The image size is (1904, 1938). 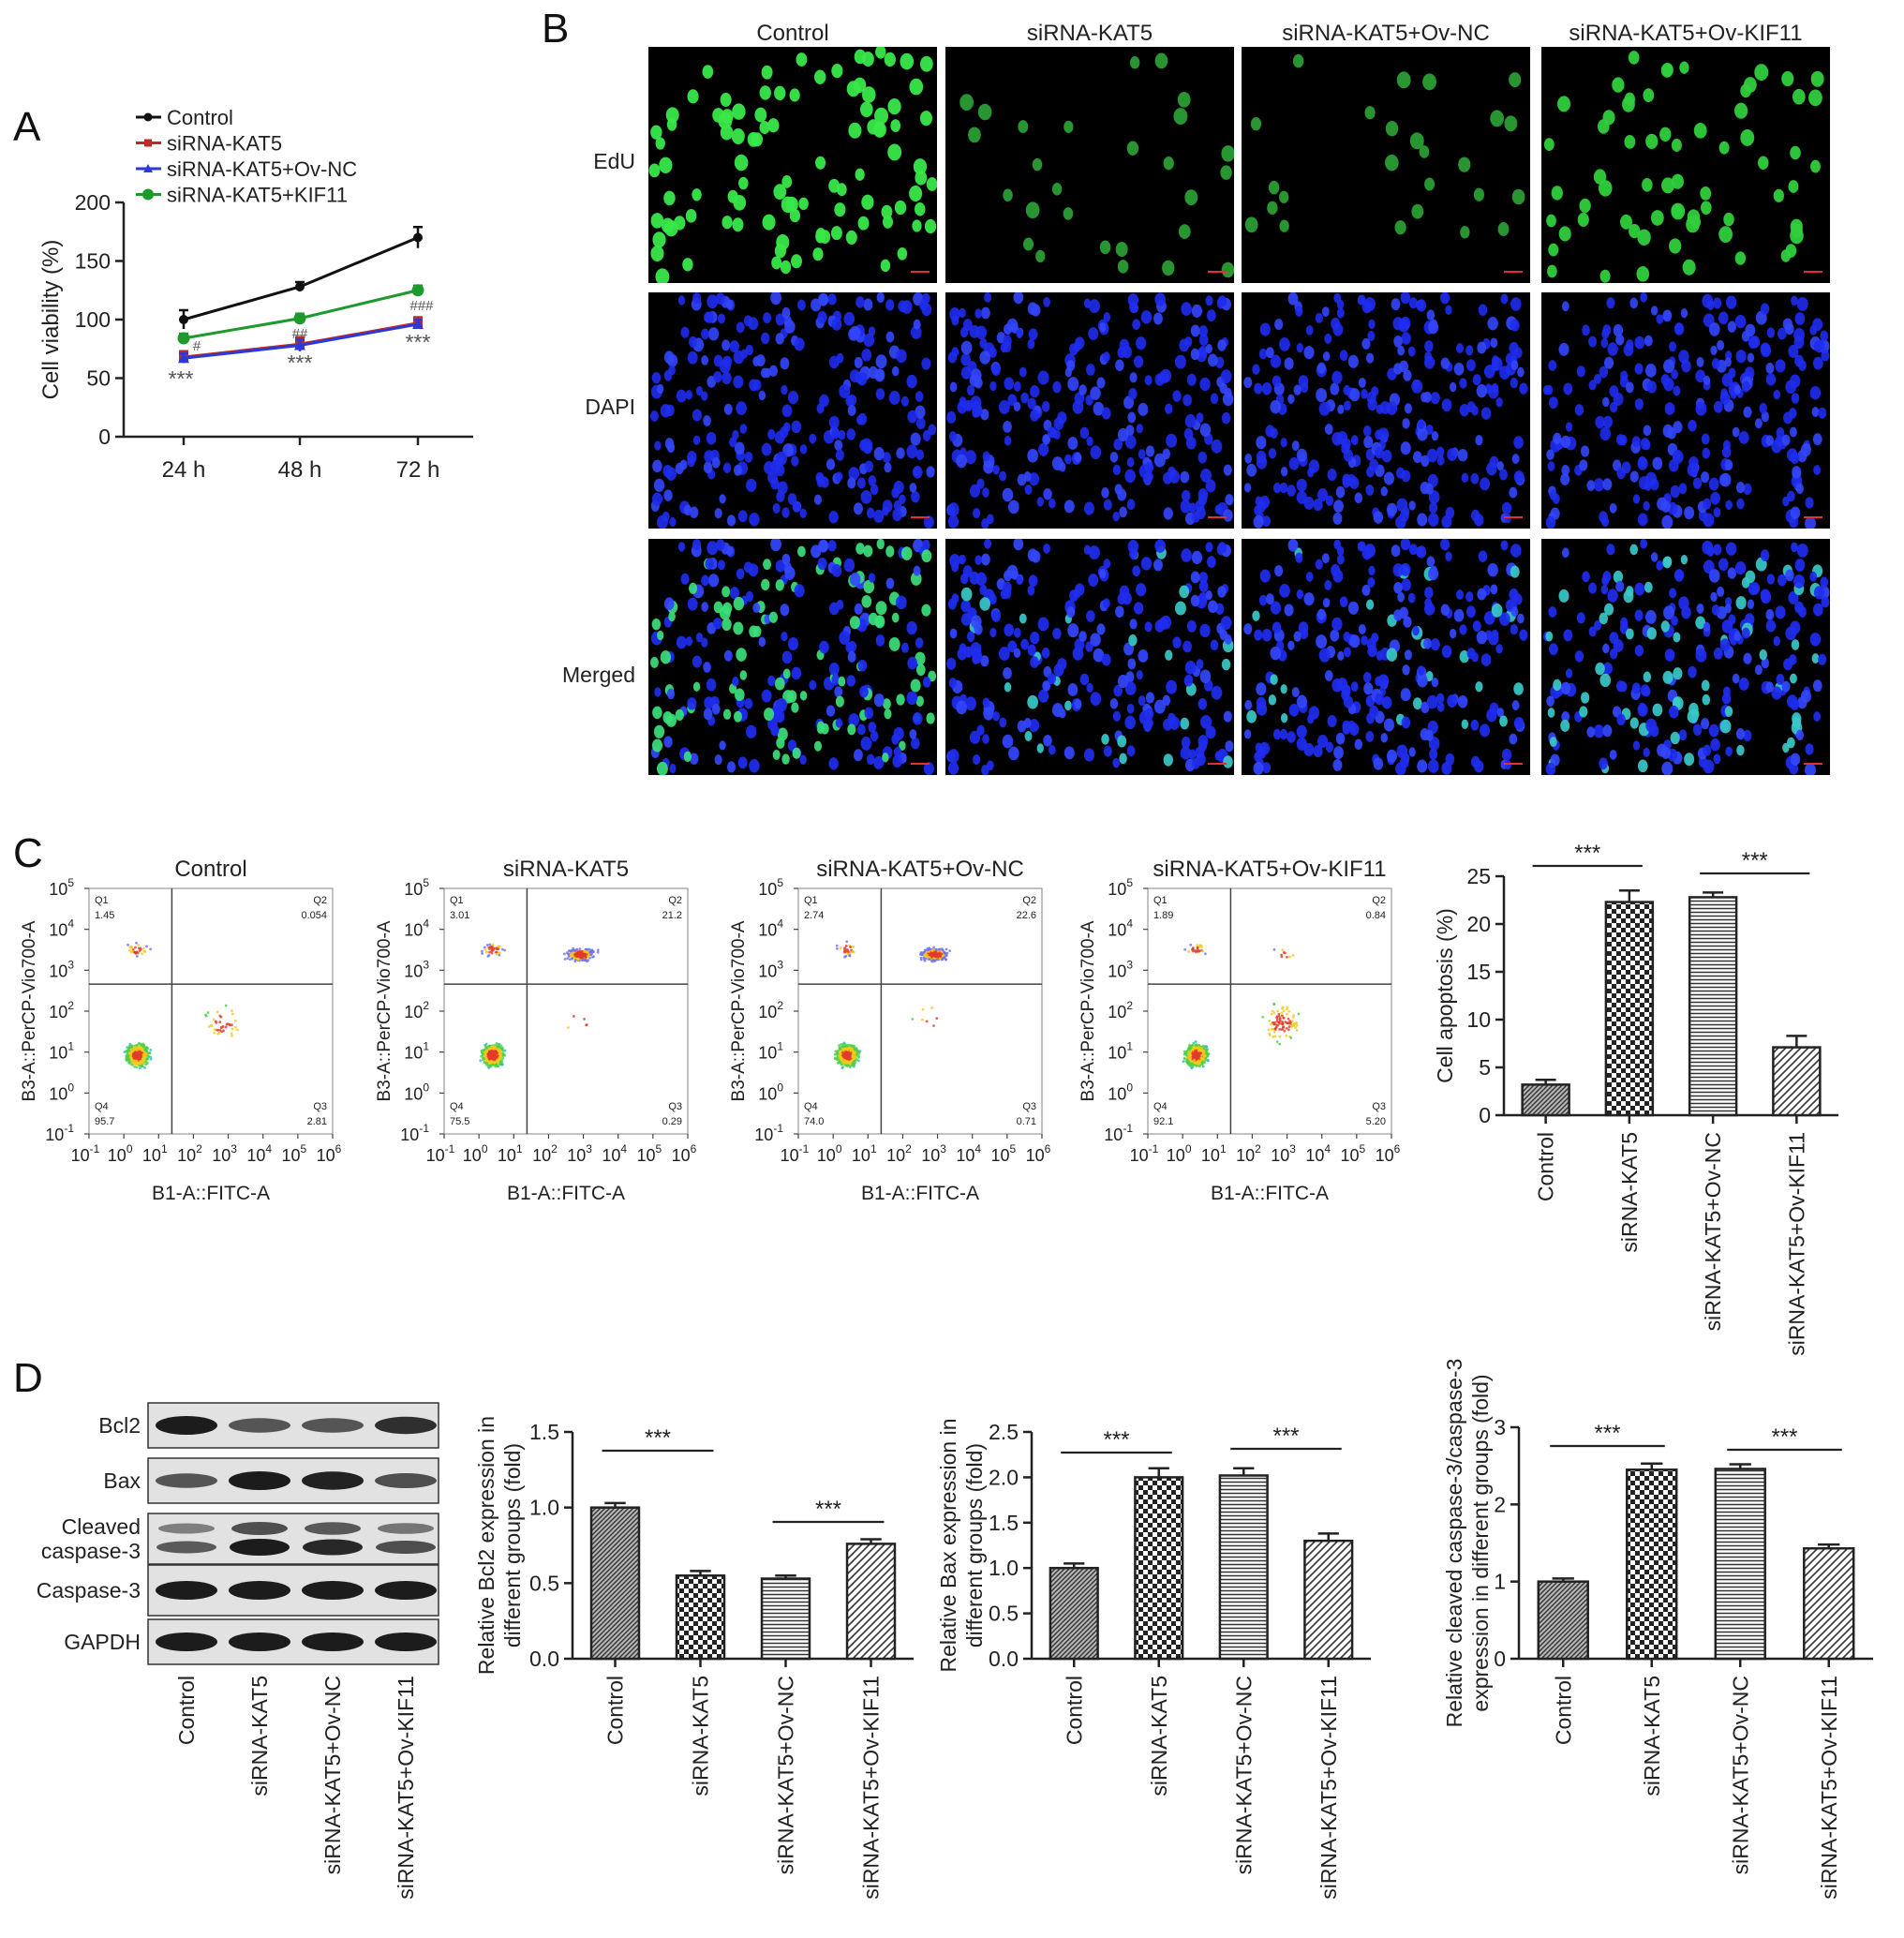 I want to click on flow-x-tick-label: 100, so click(x=120, y=1153).